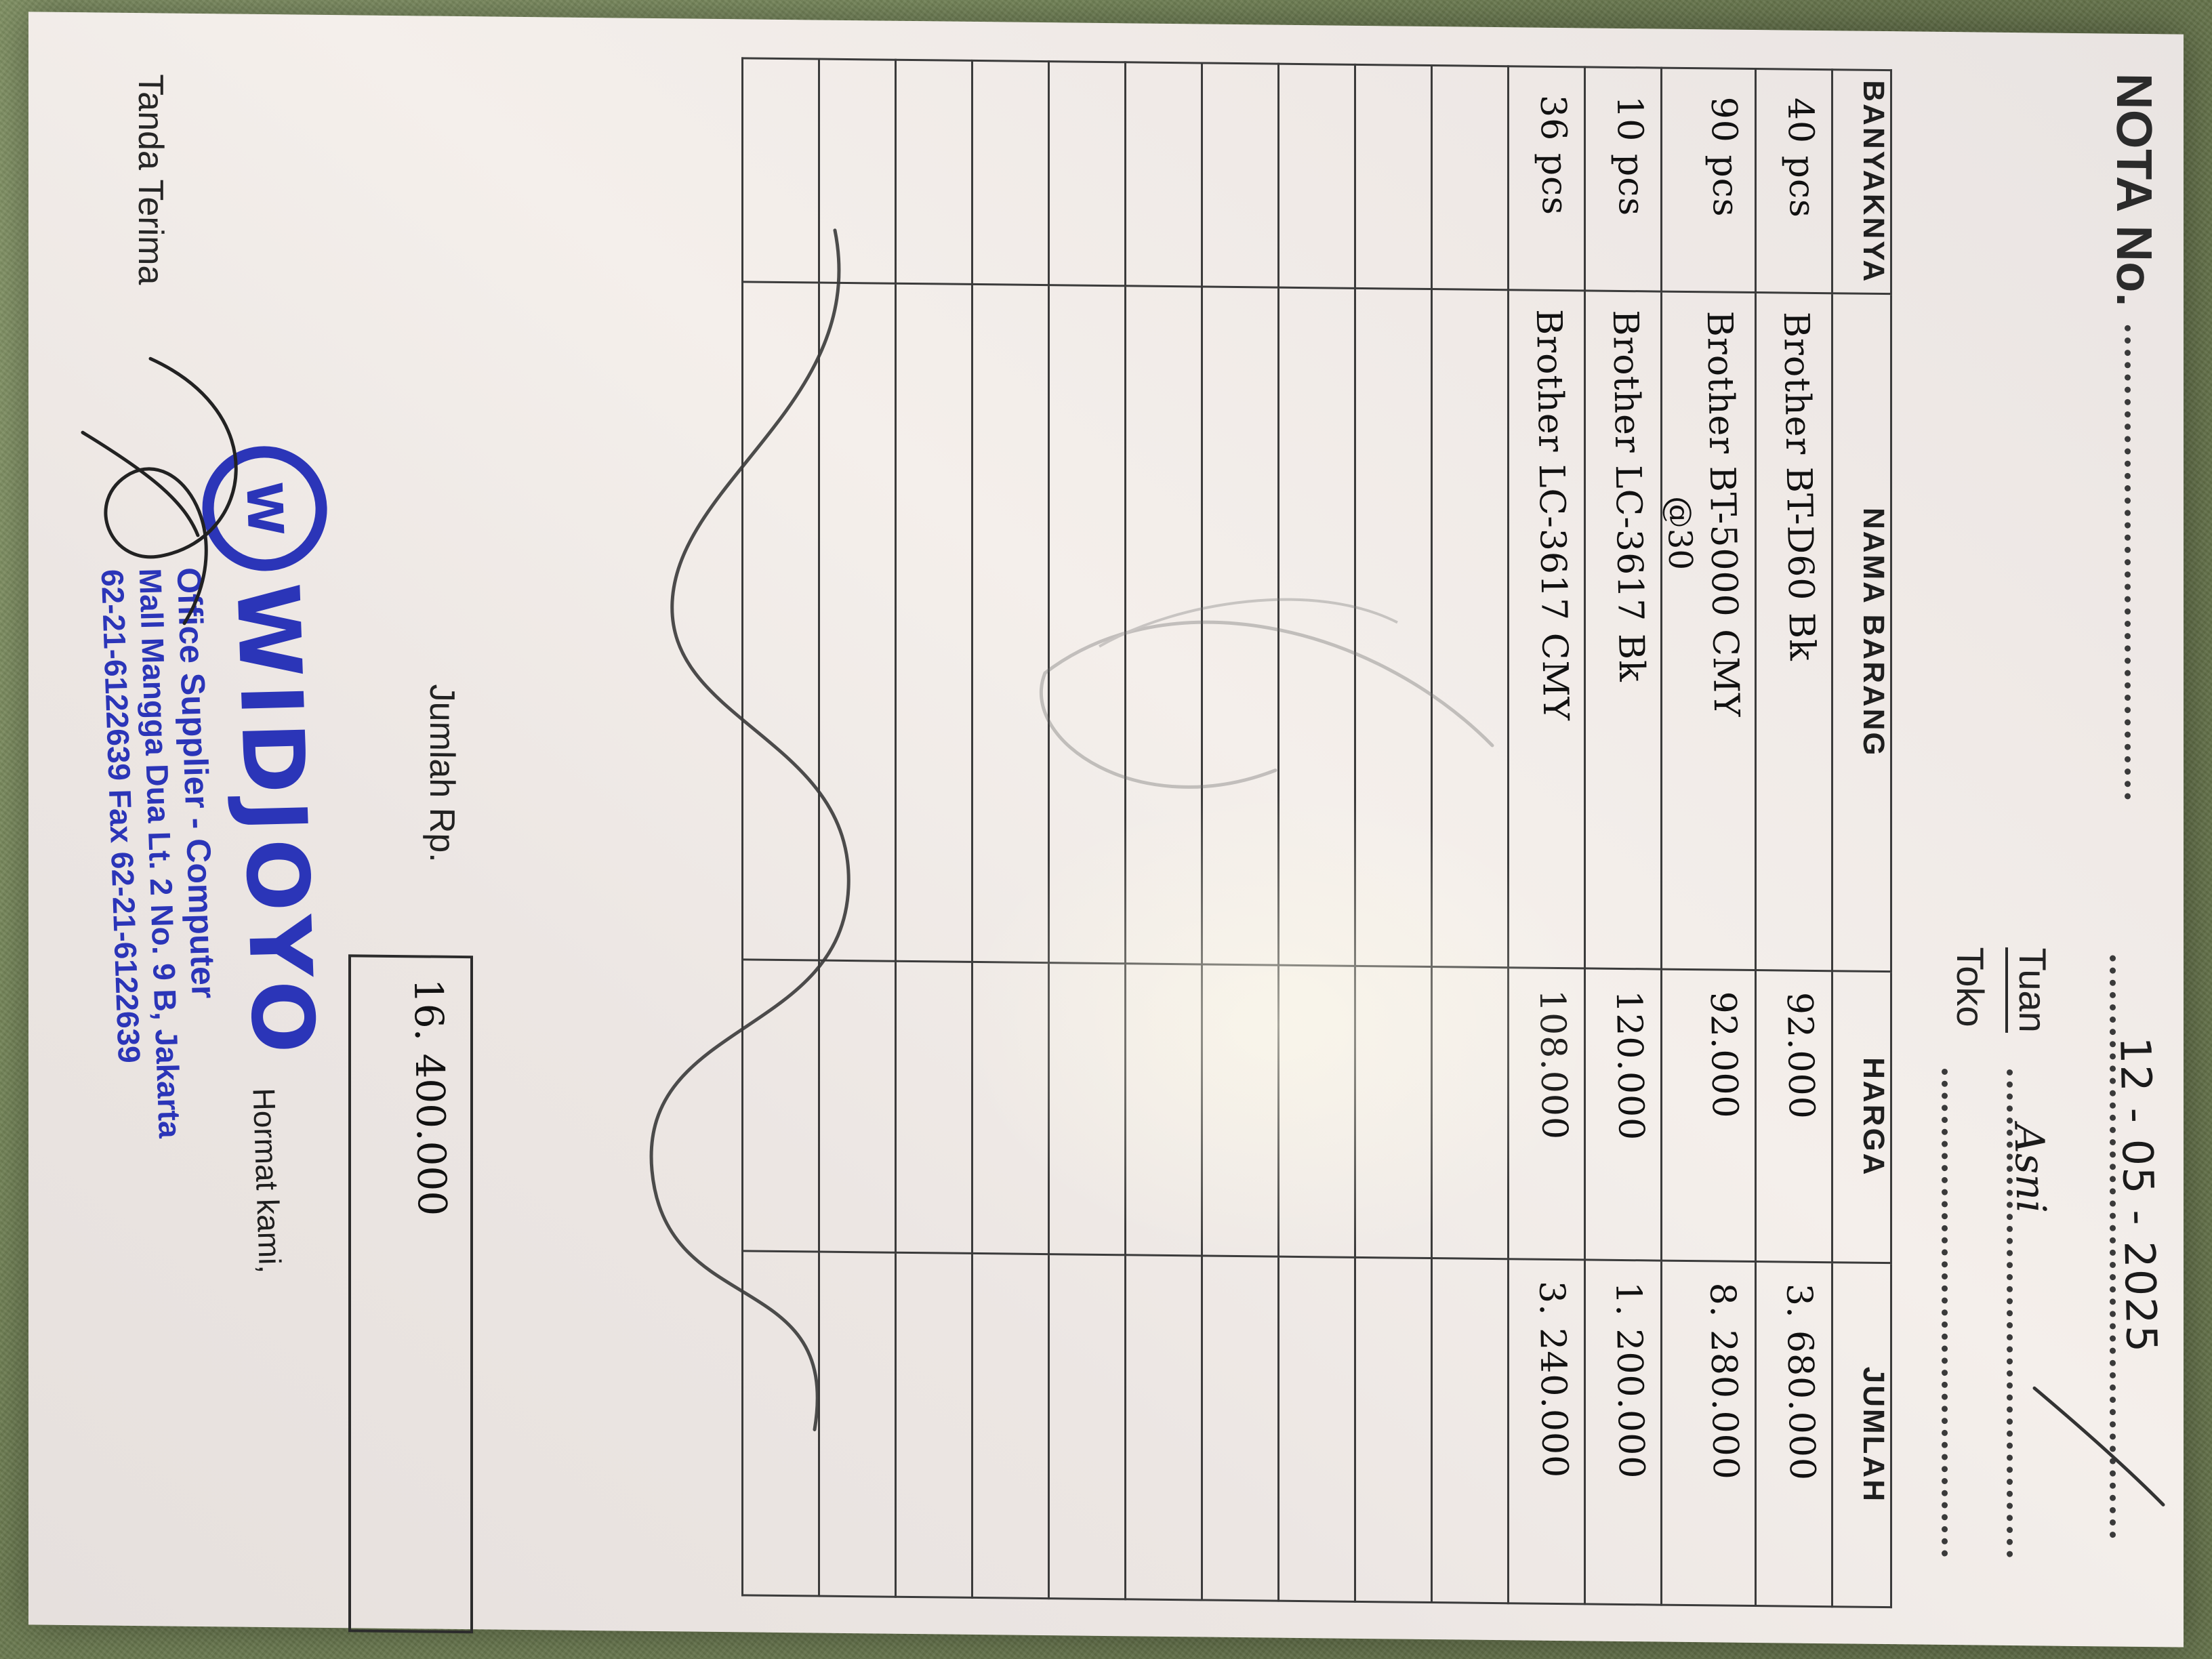 The height and width of the screenshot is (1659, 2212). Describe the element at coordinates (1945, 1313) in the screenshot. I see `toko-dotted-line` at that location.